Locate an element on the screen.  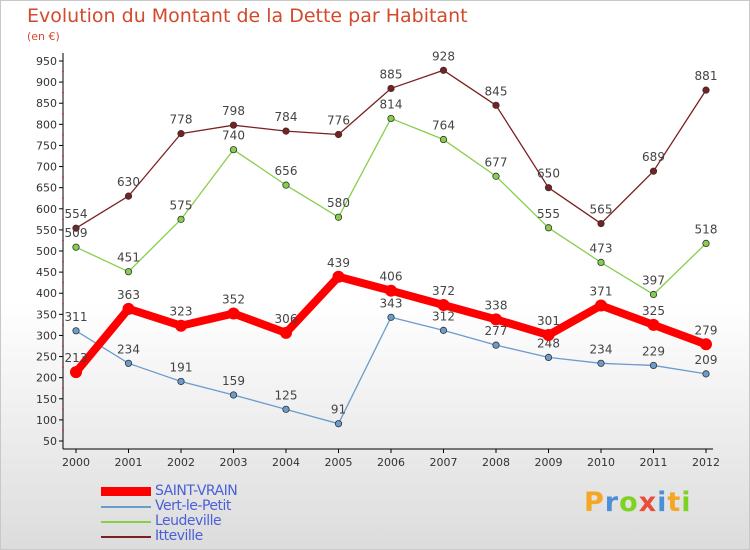
legend-swatch-vert-le-petit is located at coordinates (126, 507).